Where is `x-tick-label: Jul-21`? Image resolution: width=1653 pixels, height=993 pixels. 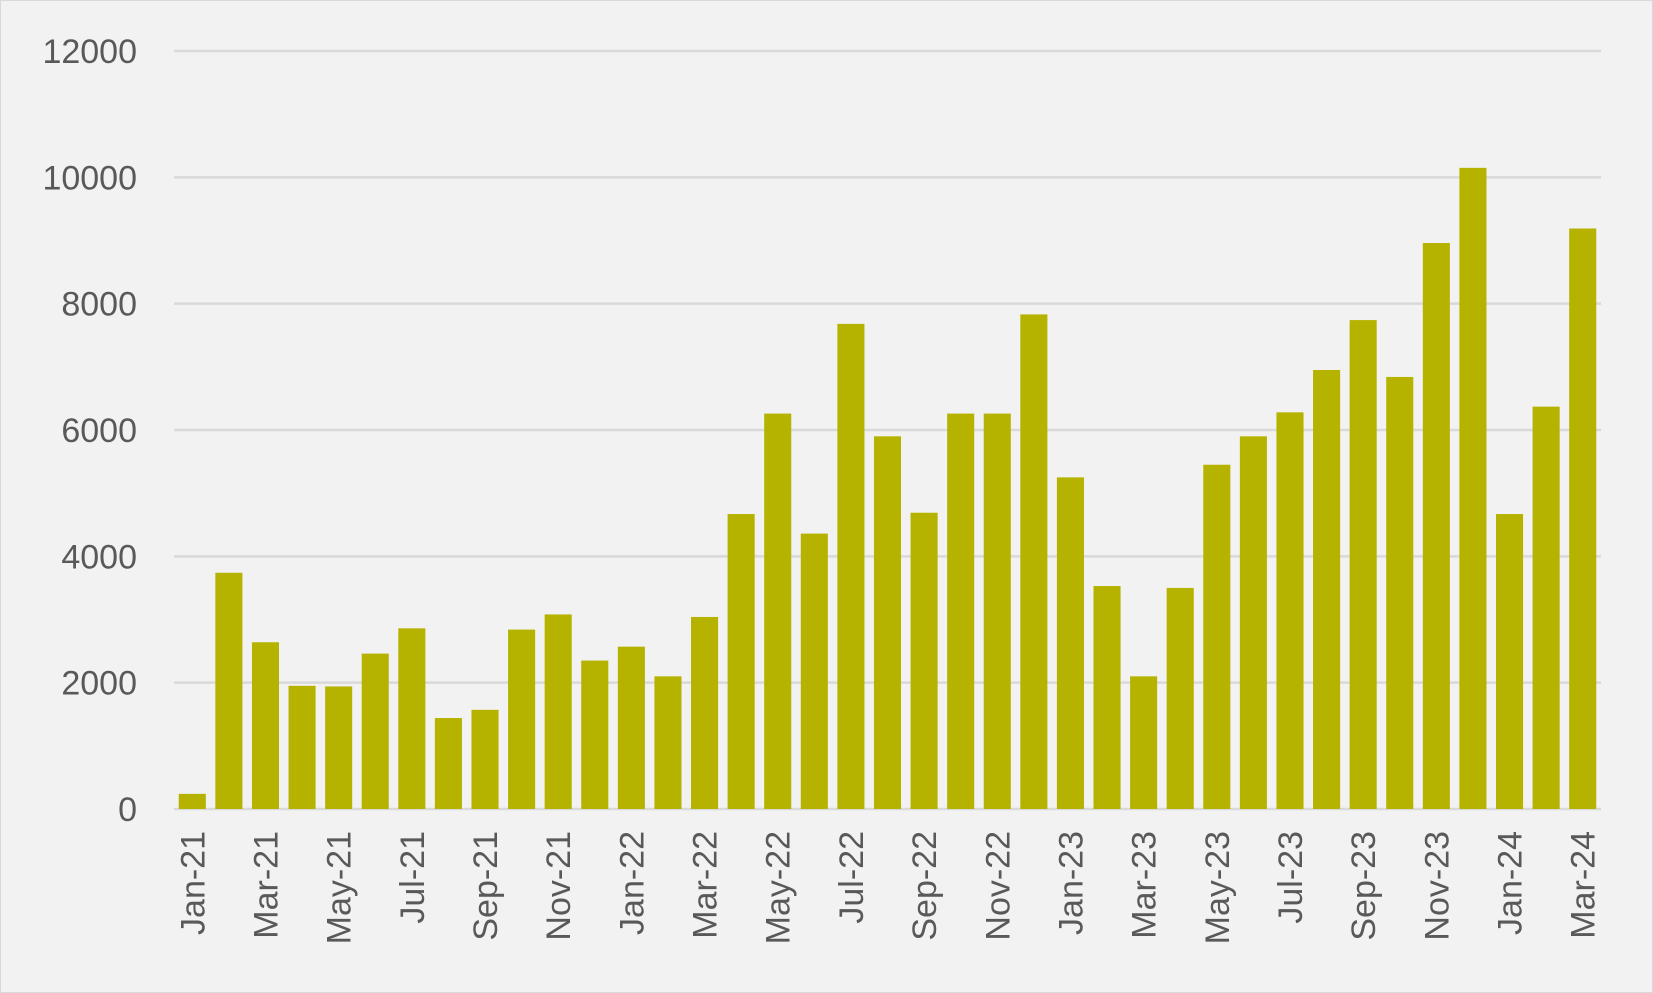 x-tick-label: Jul-21 is located at coordinates (413, 877).